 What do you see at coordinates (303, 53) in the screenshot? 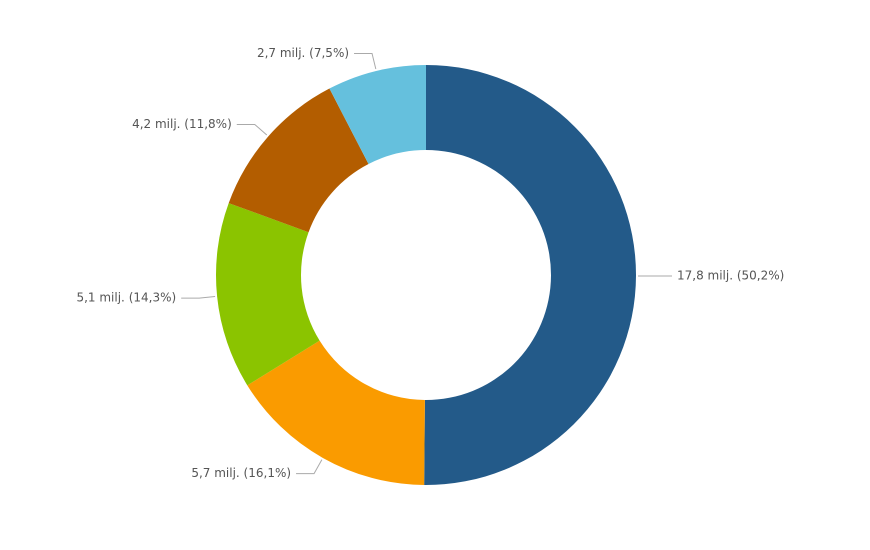
I see `data-label: 2,7 milj. (7,5%)` at bounding box center [303, 53].